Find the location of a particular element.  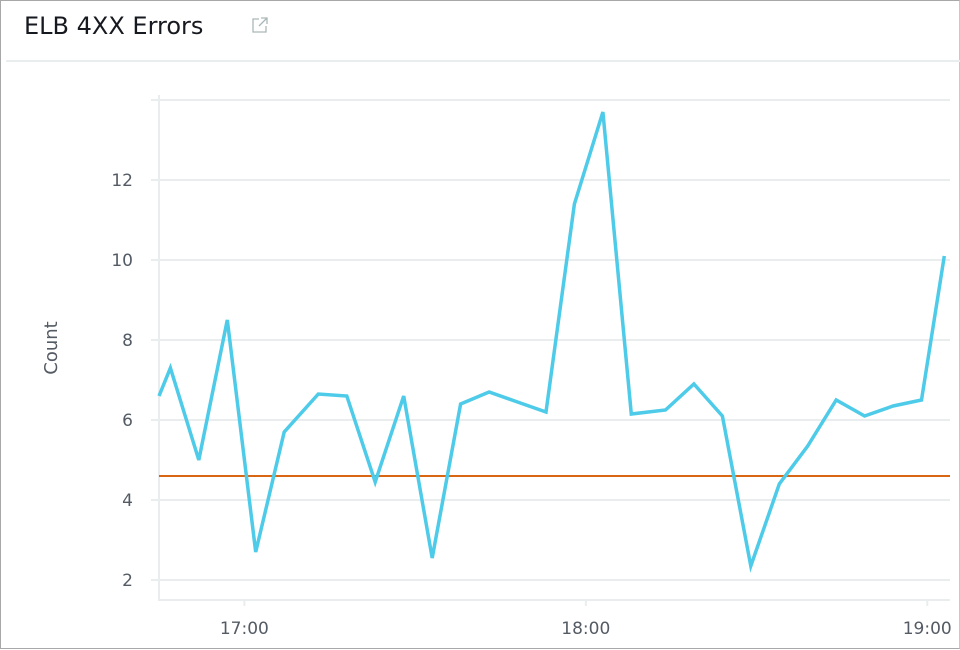

header-divider is located at coordinates (483, 61).